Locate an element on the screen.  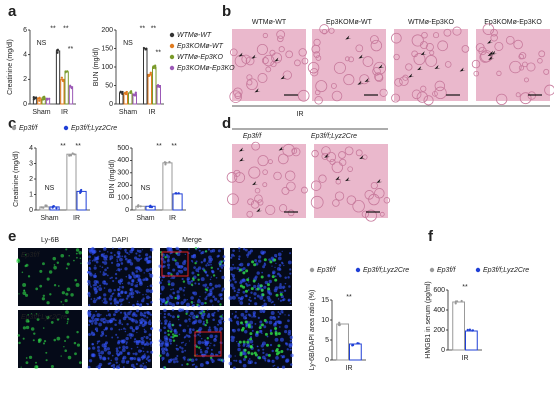
annotation: NS is located at coordinates (42, 43).